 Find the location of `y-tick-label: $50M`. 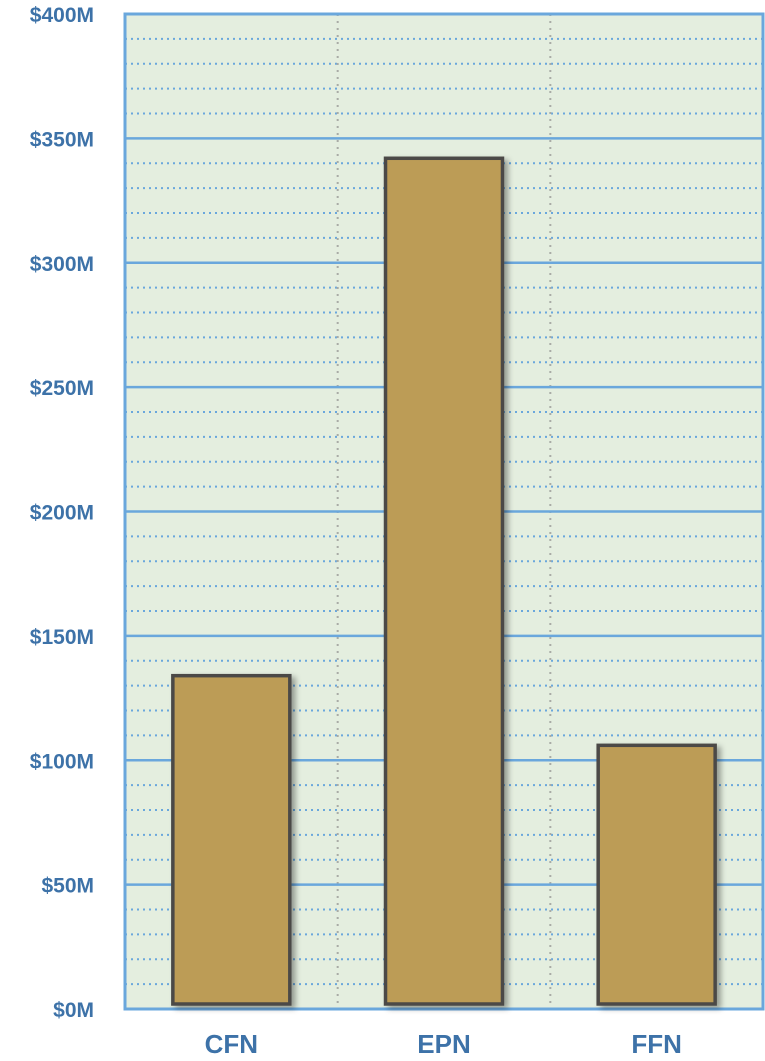

y-tick-label: $50M is located at coordinates (67, 886).